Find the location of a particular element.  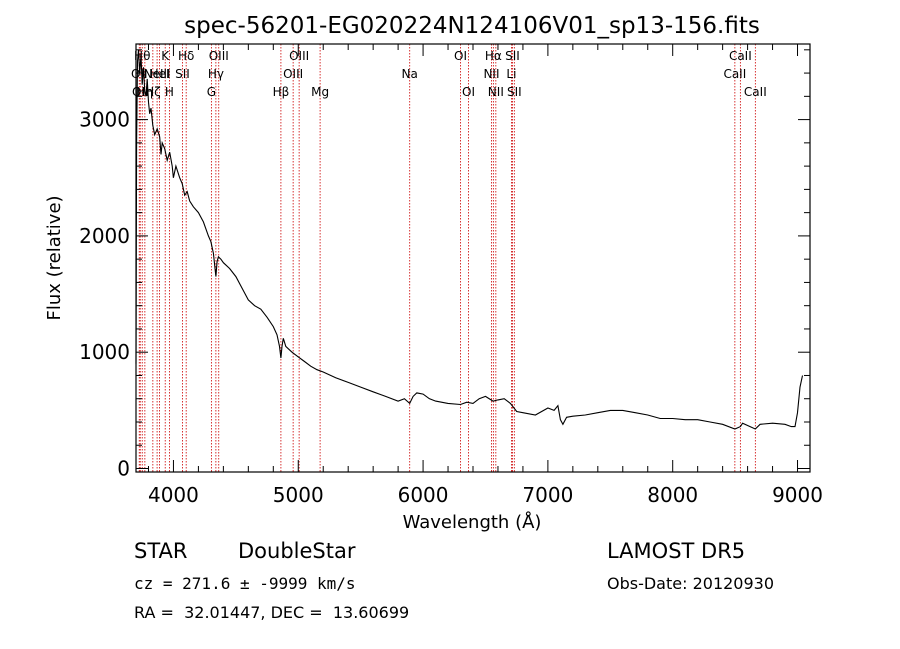

object-class: STAR is located at coordinates (161, 551).